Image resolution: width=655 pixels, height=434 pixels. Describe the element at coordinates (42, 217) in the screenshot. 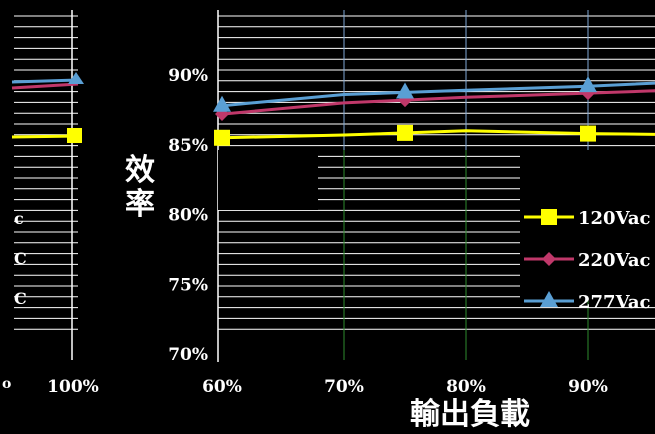

I see `left-panel-grid` at that location.